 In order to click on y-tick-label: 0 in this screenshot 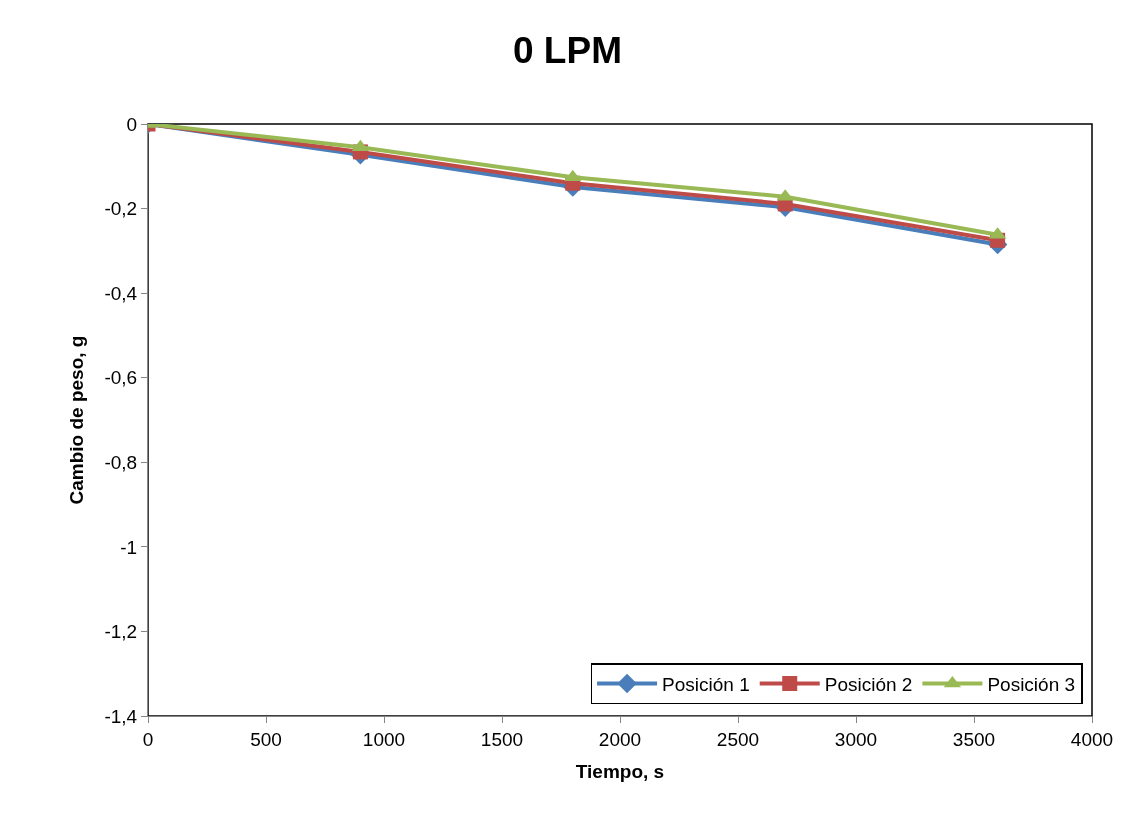, I will do `click(132, 124)`.